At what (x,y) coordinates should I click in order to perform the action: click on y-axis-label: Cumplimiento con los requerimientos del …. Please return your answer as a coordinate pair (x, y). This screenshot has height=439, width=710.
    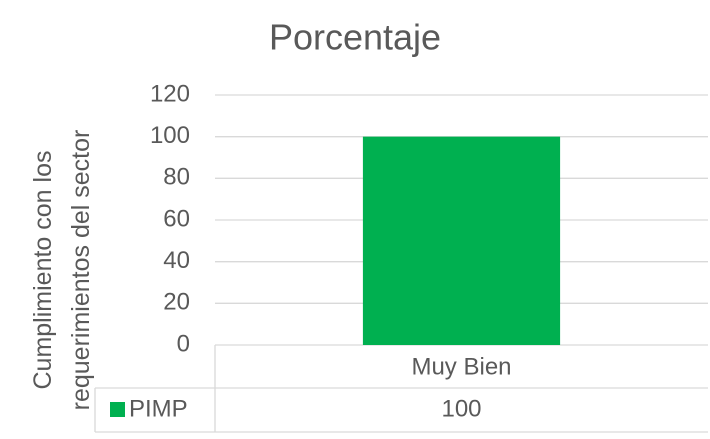
    Looking at the image, I should click on (62, 270).